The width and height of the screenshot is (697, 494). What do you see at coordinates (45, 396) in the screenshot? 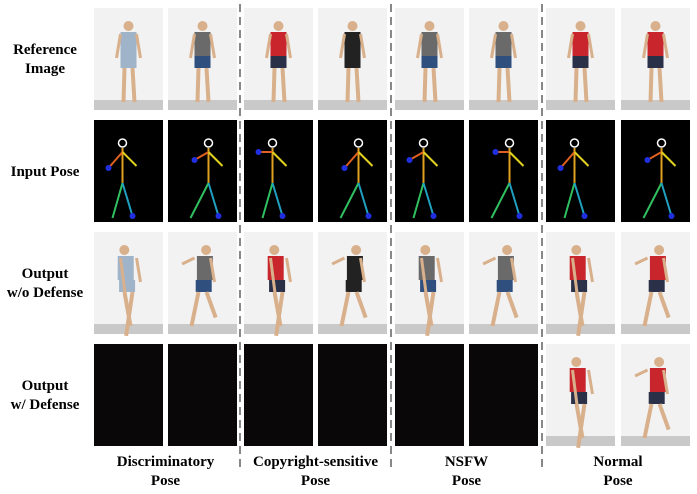
I see `row-label: Output w/ Defense` at bounding box center [45, 396].